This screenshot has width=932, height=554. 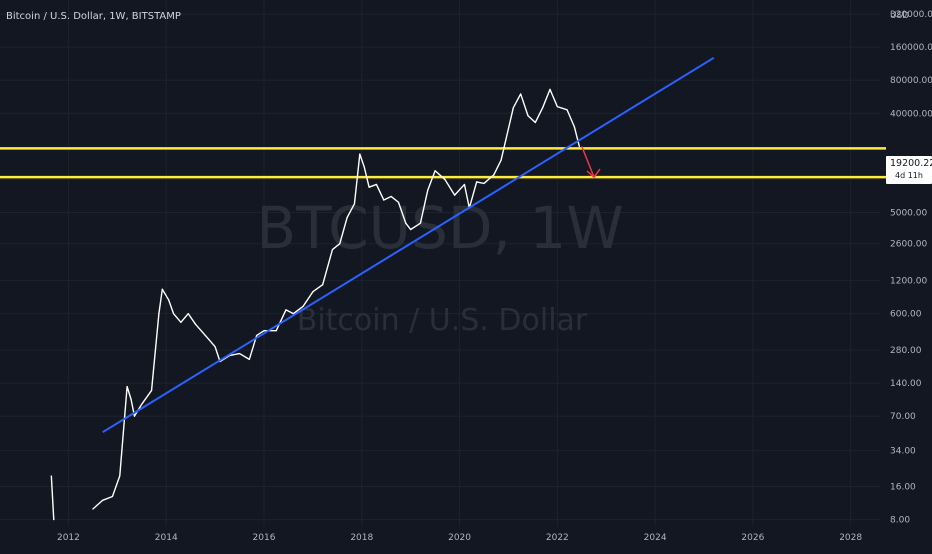 I want to click on time-tick-label: 2014, so click(x=166, y=538).